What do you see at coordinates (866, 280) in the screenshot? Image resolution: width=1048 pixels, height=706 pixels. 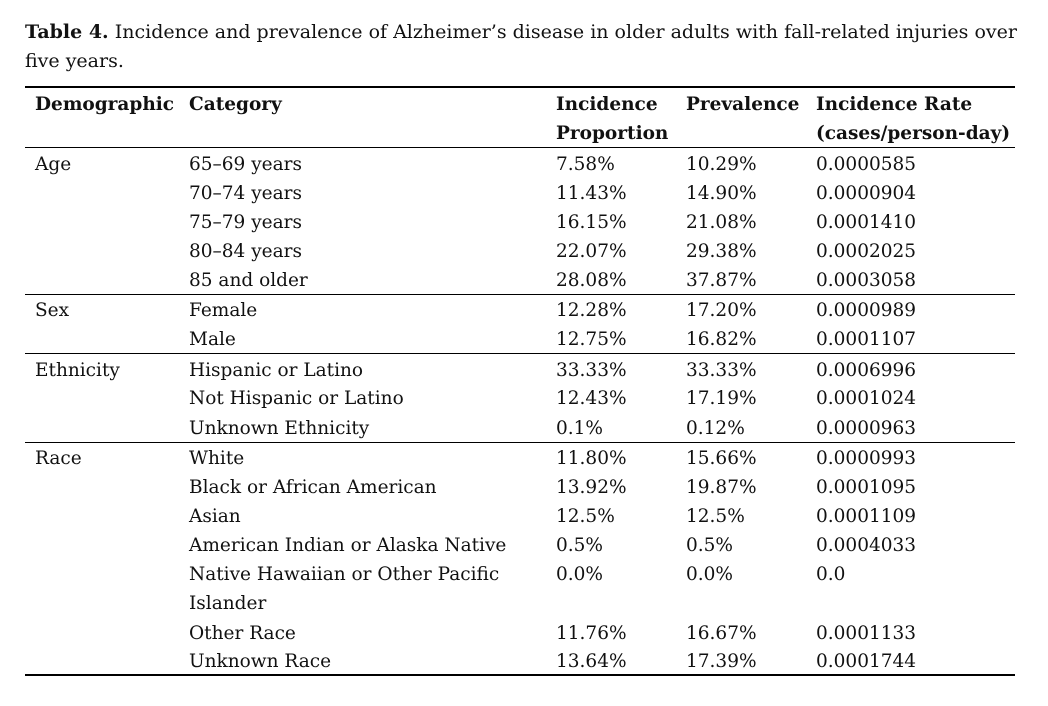 I see `table-cell-rate: 0.0003058` at bounding box center [866, 280].